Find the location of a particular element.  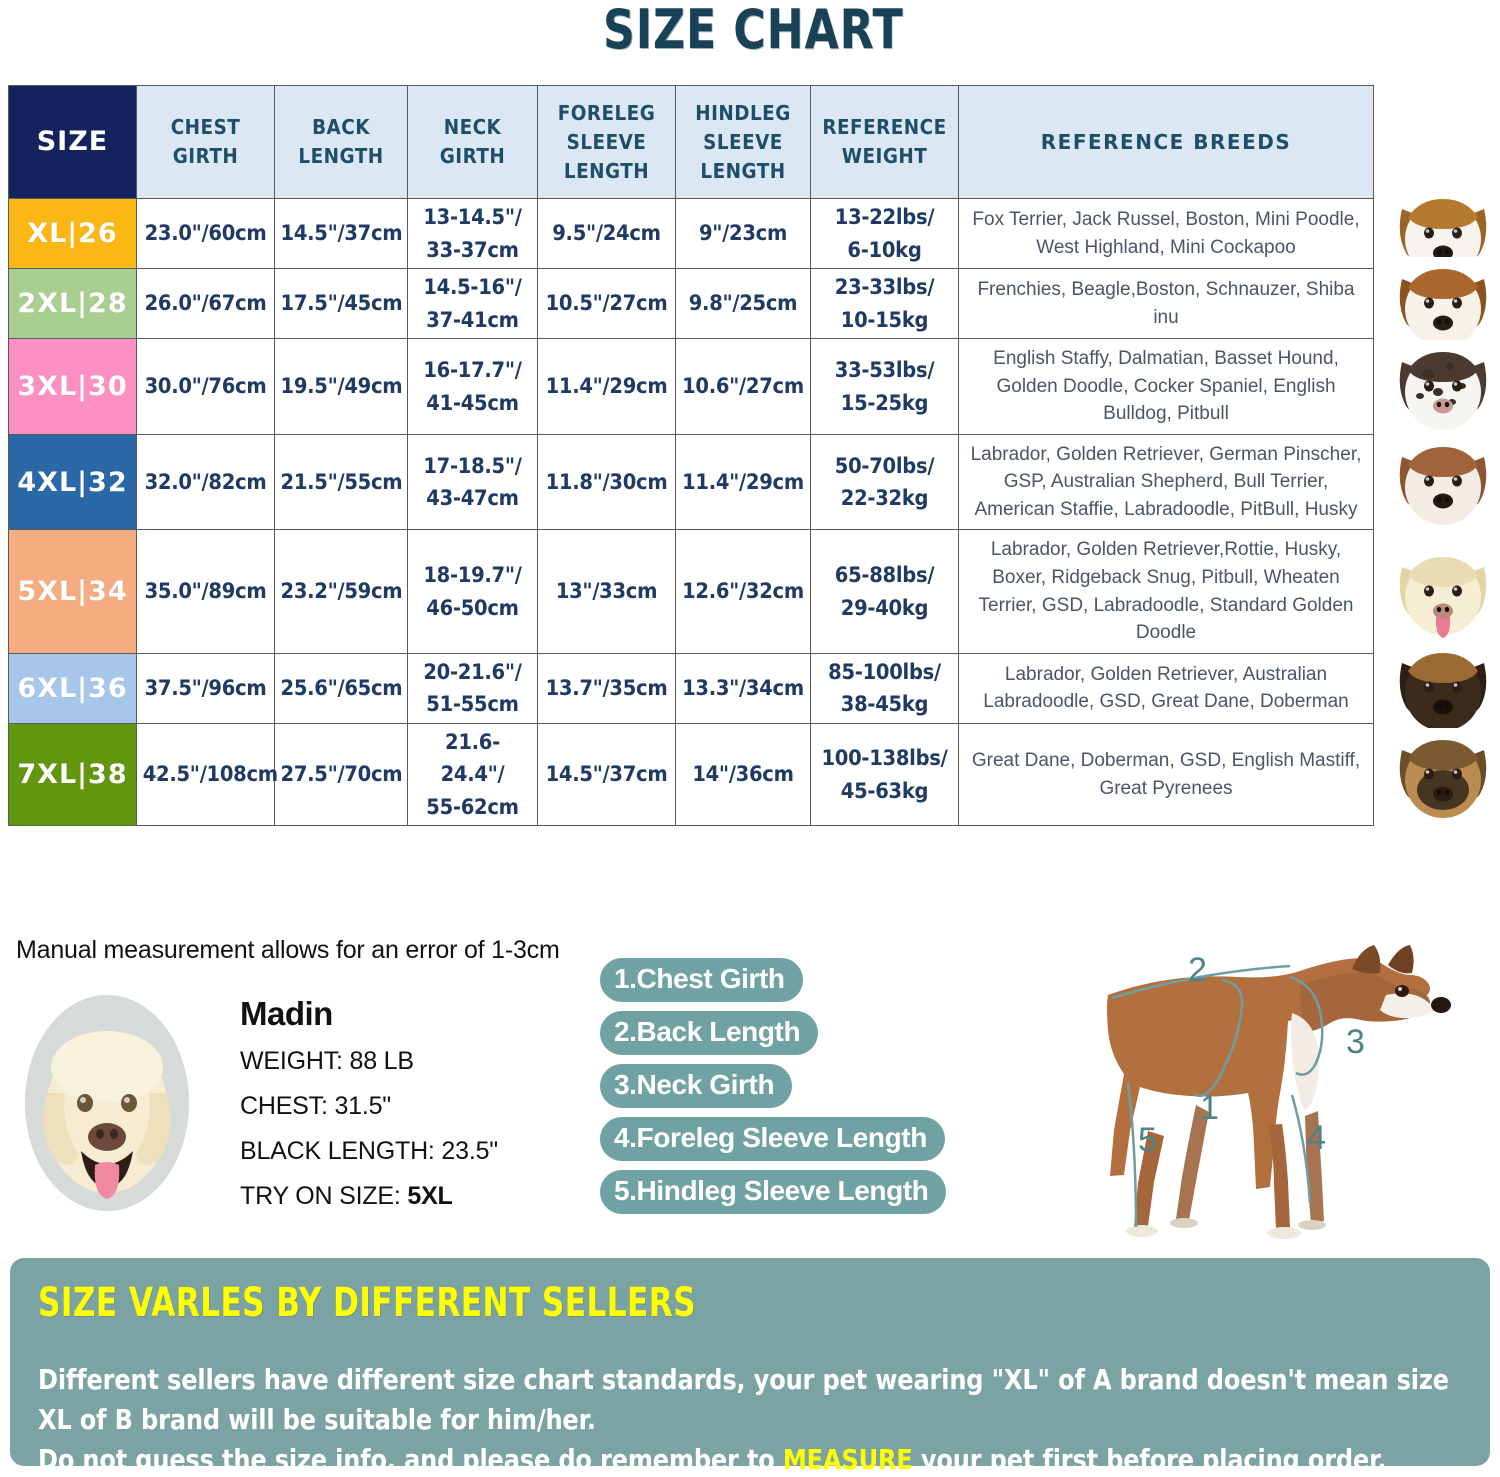

diagram-marker-1: 1 is located at coordinates (1209, 1108).